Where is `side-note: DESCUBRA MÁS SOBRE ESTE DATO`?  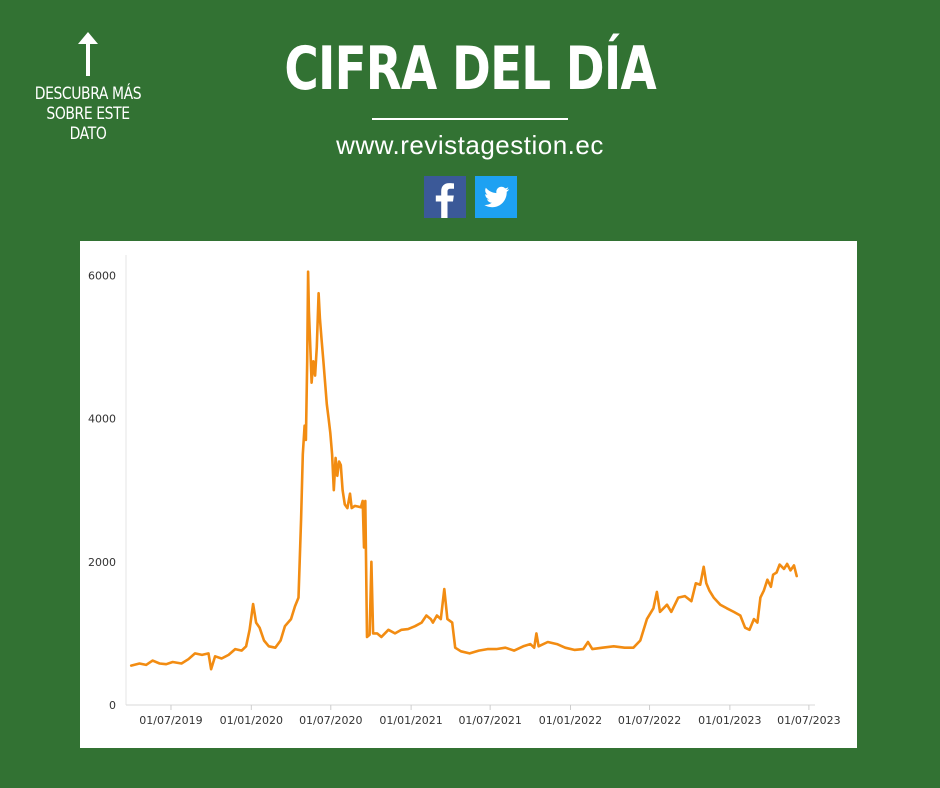 side-note: DESCUBRA MÁS SOBRE ESTE DATO is located at coordinates (88, 87).